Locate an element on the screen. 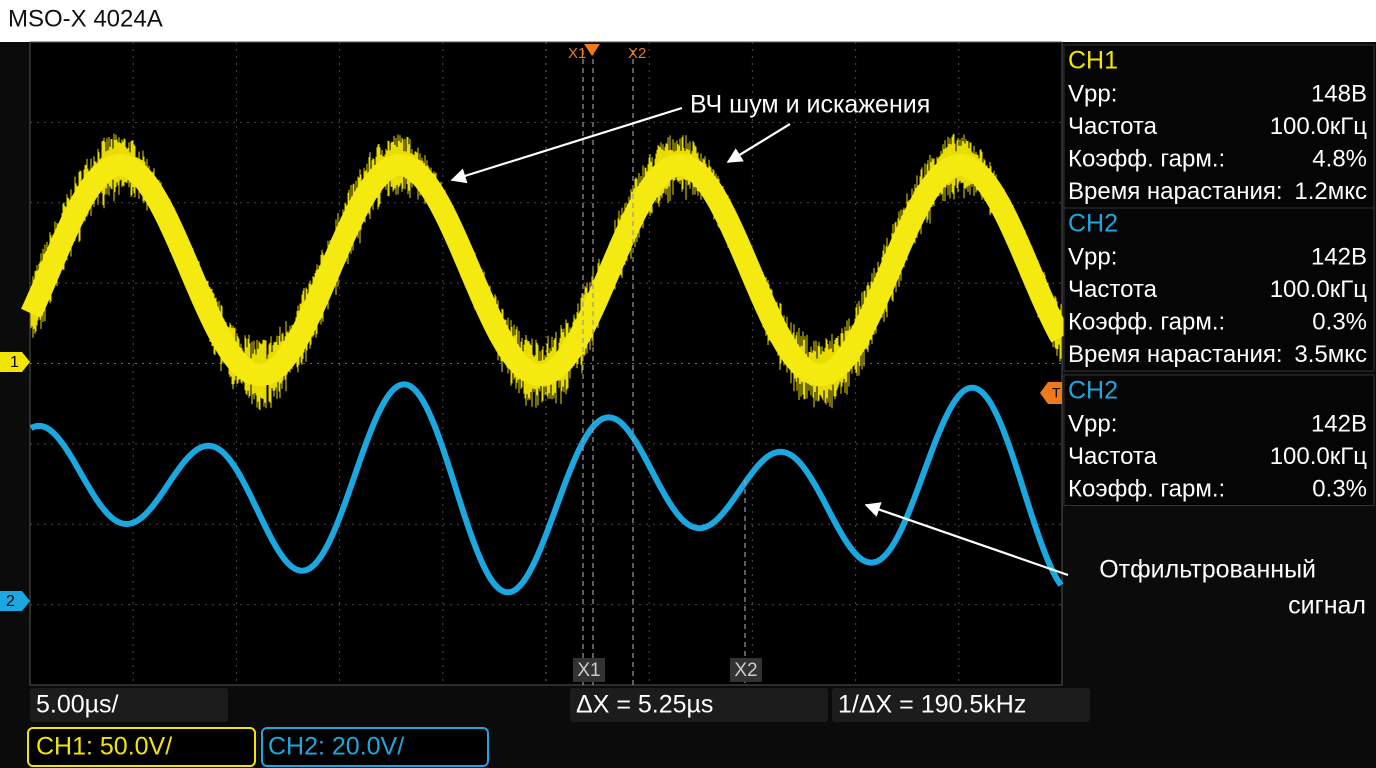  ch2-scale-box is located at coordinates (375, 747).